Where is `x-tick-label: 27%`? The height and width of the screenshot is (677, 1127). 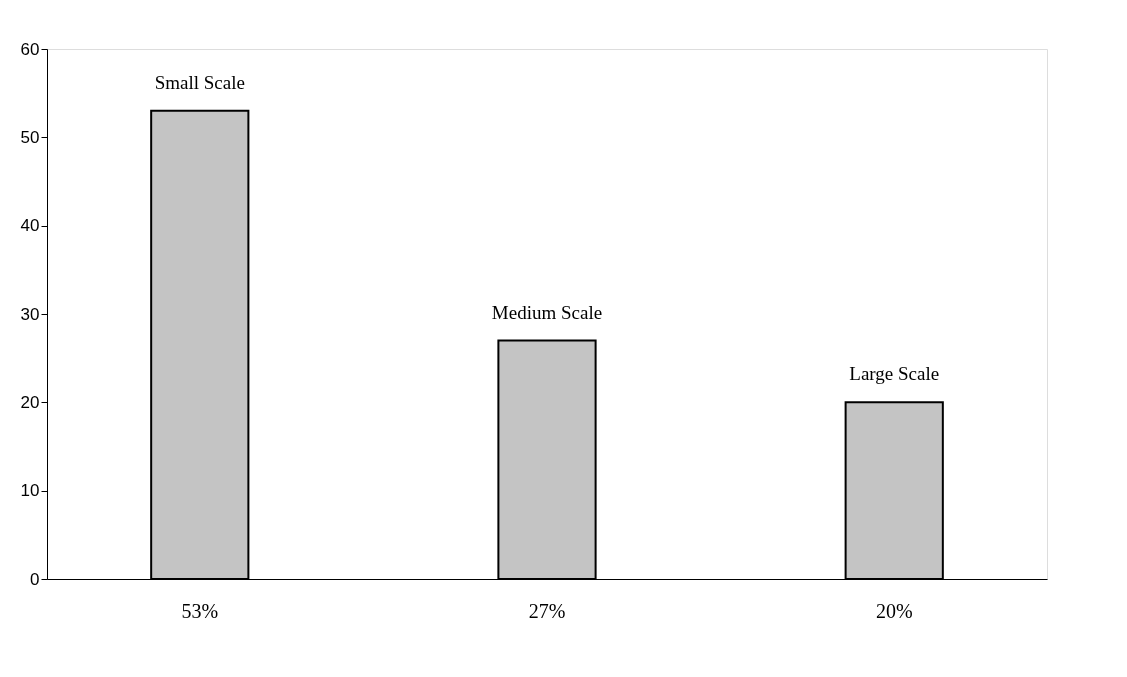
x-tick-label: 27% is located at coordinates (547, 610).